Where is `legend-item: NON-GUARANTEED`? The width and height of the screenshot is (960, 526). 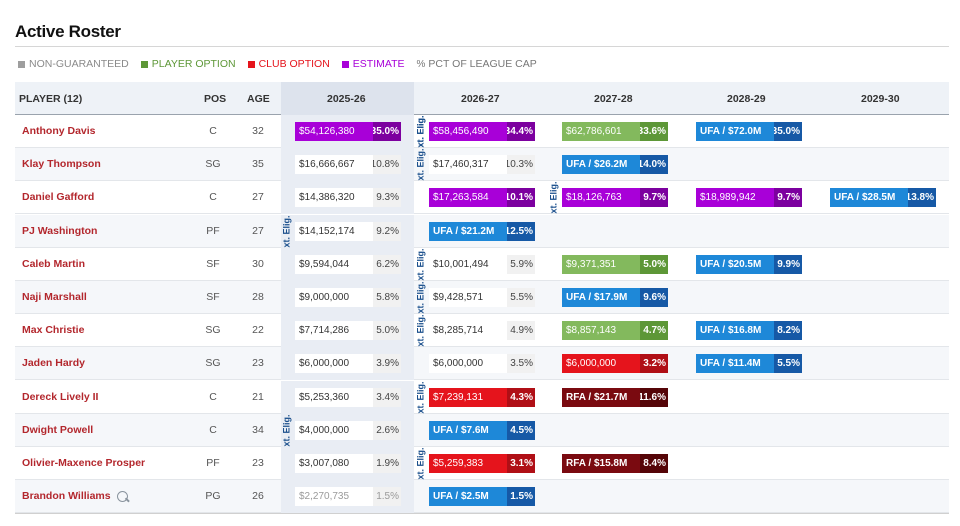
legend-item: NON-GUARANTEED is located at coordinates (73, 64).